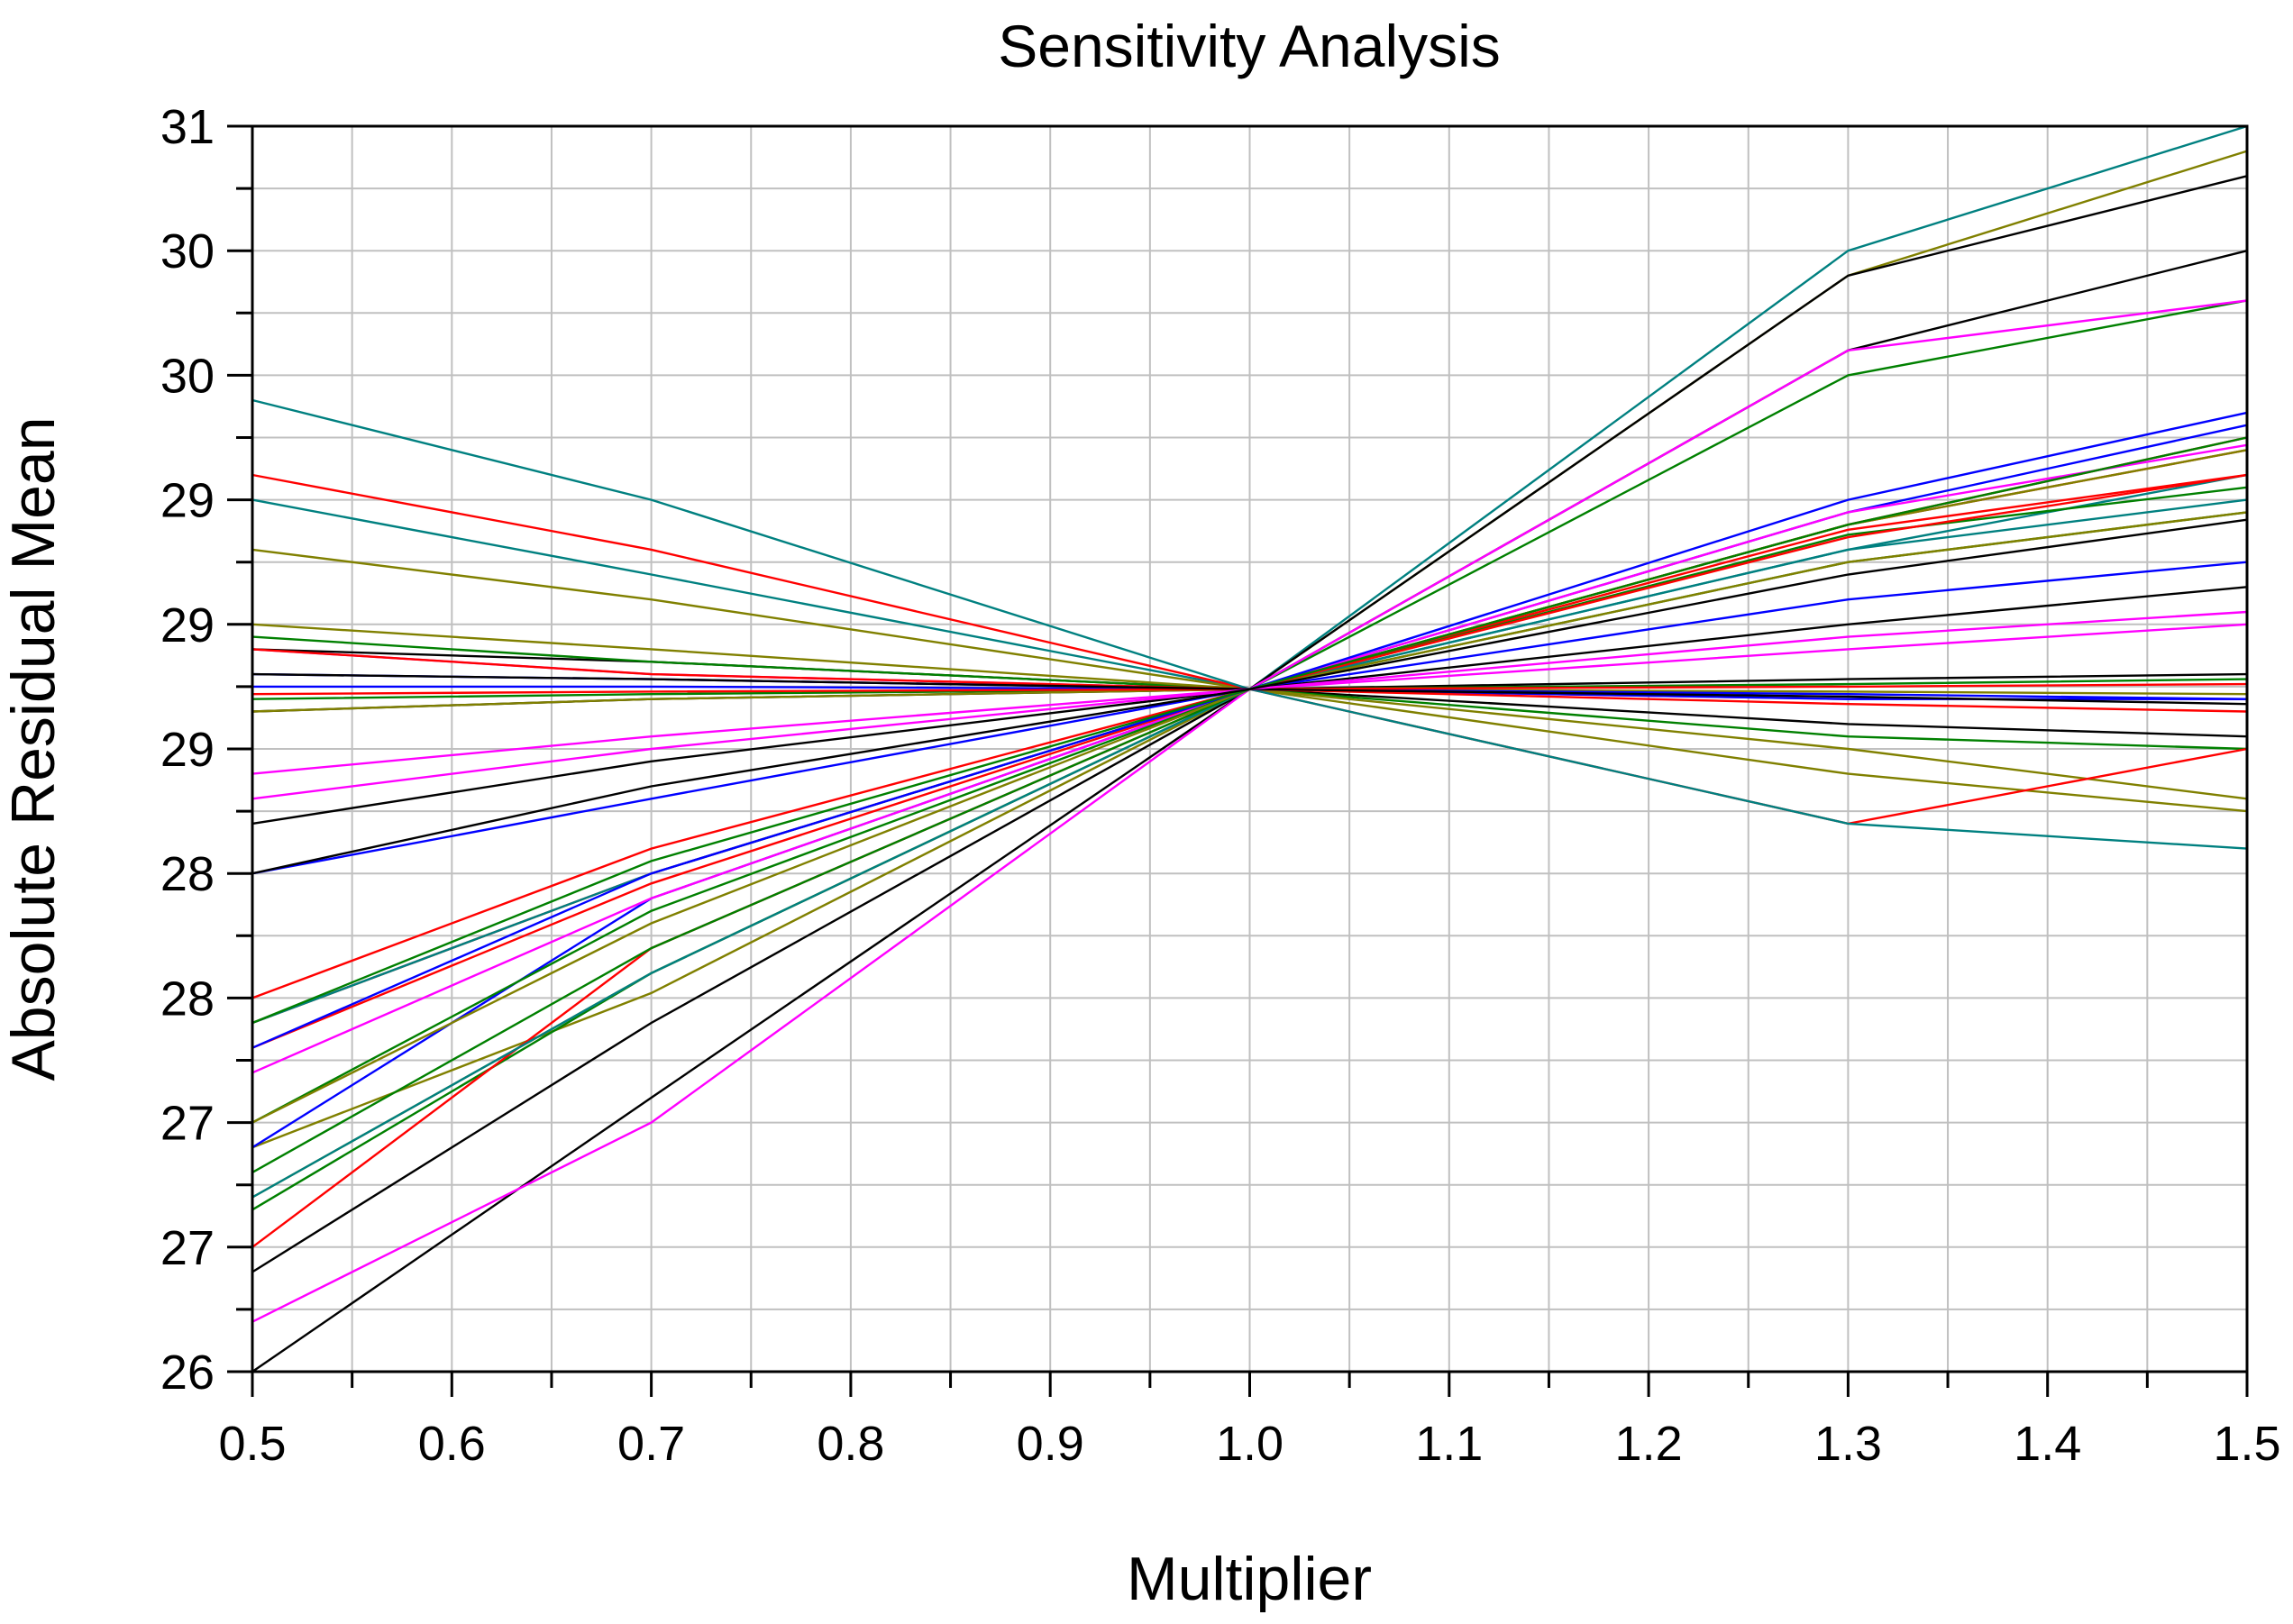 The height and width of the screenshot is (1624, 2293). Describe the element at coordinates (1250, 1444) in the screenshot. I see `x-tick-label: 1.0` at that location.